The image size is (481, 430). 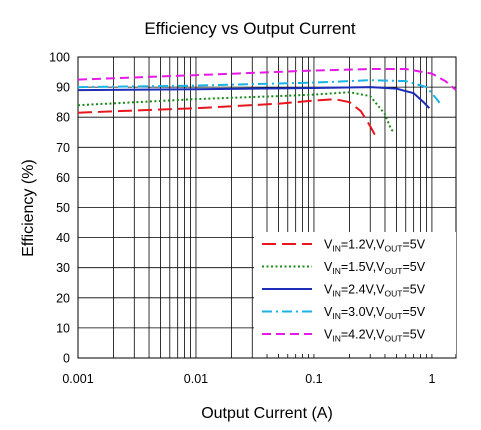 What do you see at coordinates (63, 238) in the screenshot?
I see `y-tick-label: 40` at bounding box center [63, 238].